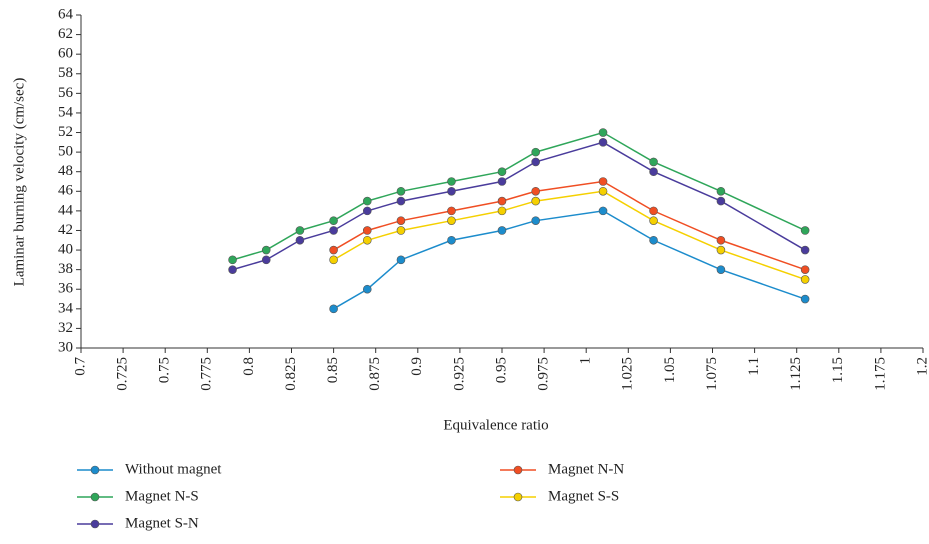  Describe the element at coordinates (65, 54) in the screenshot. I see `y-tick-label: 60` at that location.